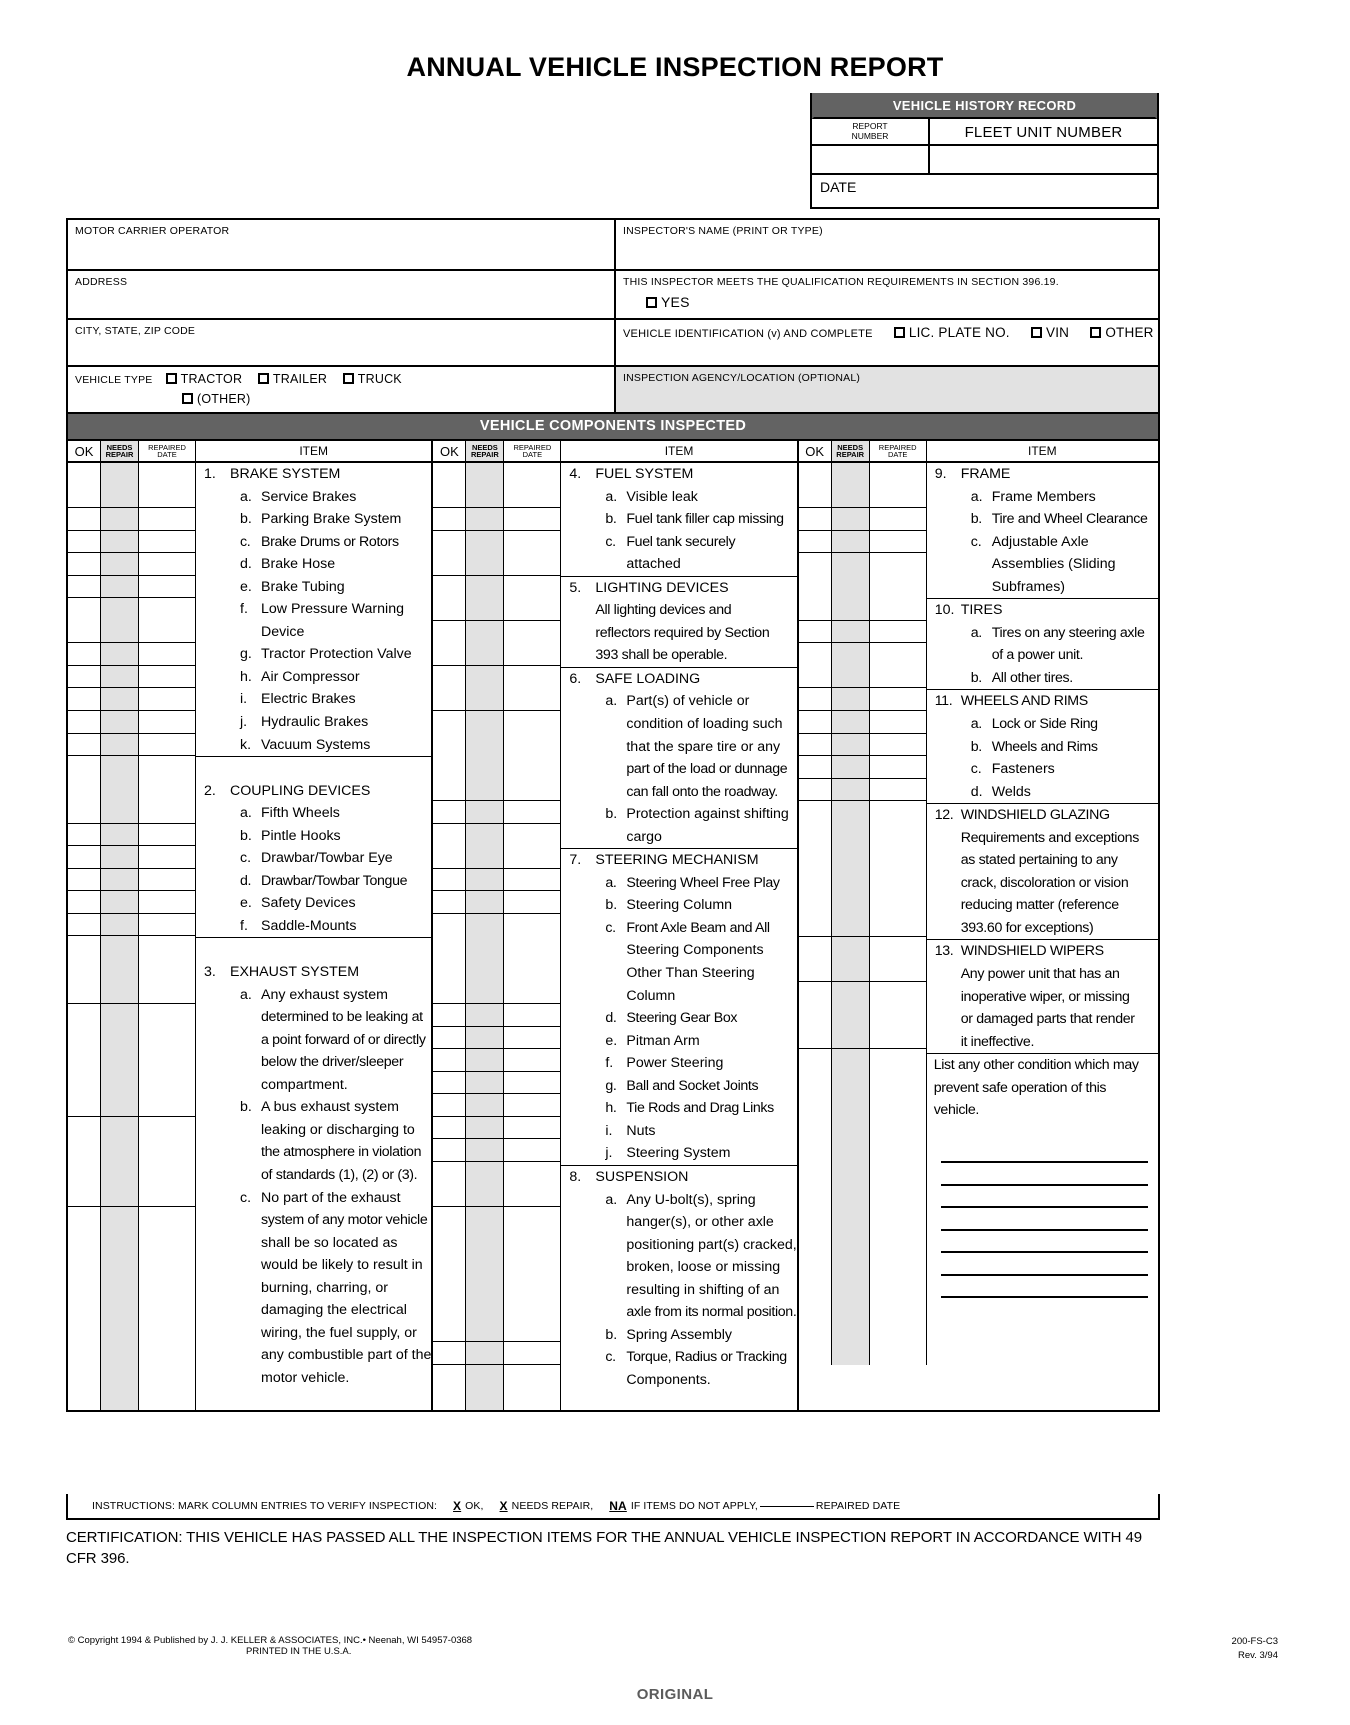 This screenshot has width=1350, height=1725. Describe the element at coordinates (887, 244) in the screenshot. I see `inspector-name-field: INSPECTOR'S NAME (PRINT OR TYPE)` at that location.